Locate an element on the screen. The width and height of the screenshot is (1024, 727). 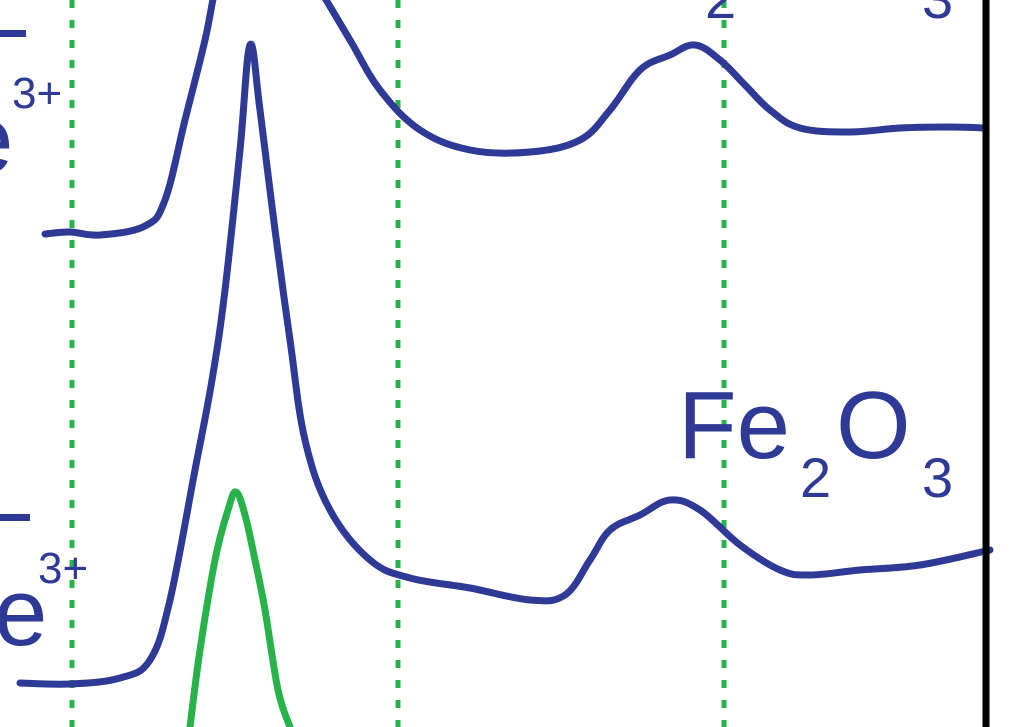
ion-label-top-main: e is located at coordinates (6, 139).